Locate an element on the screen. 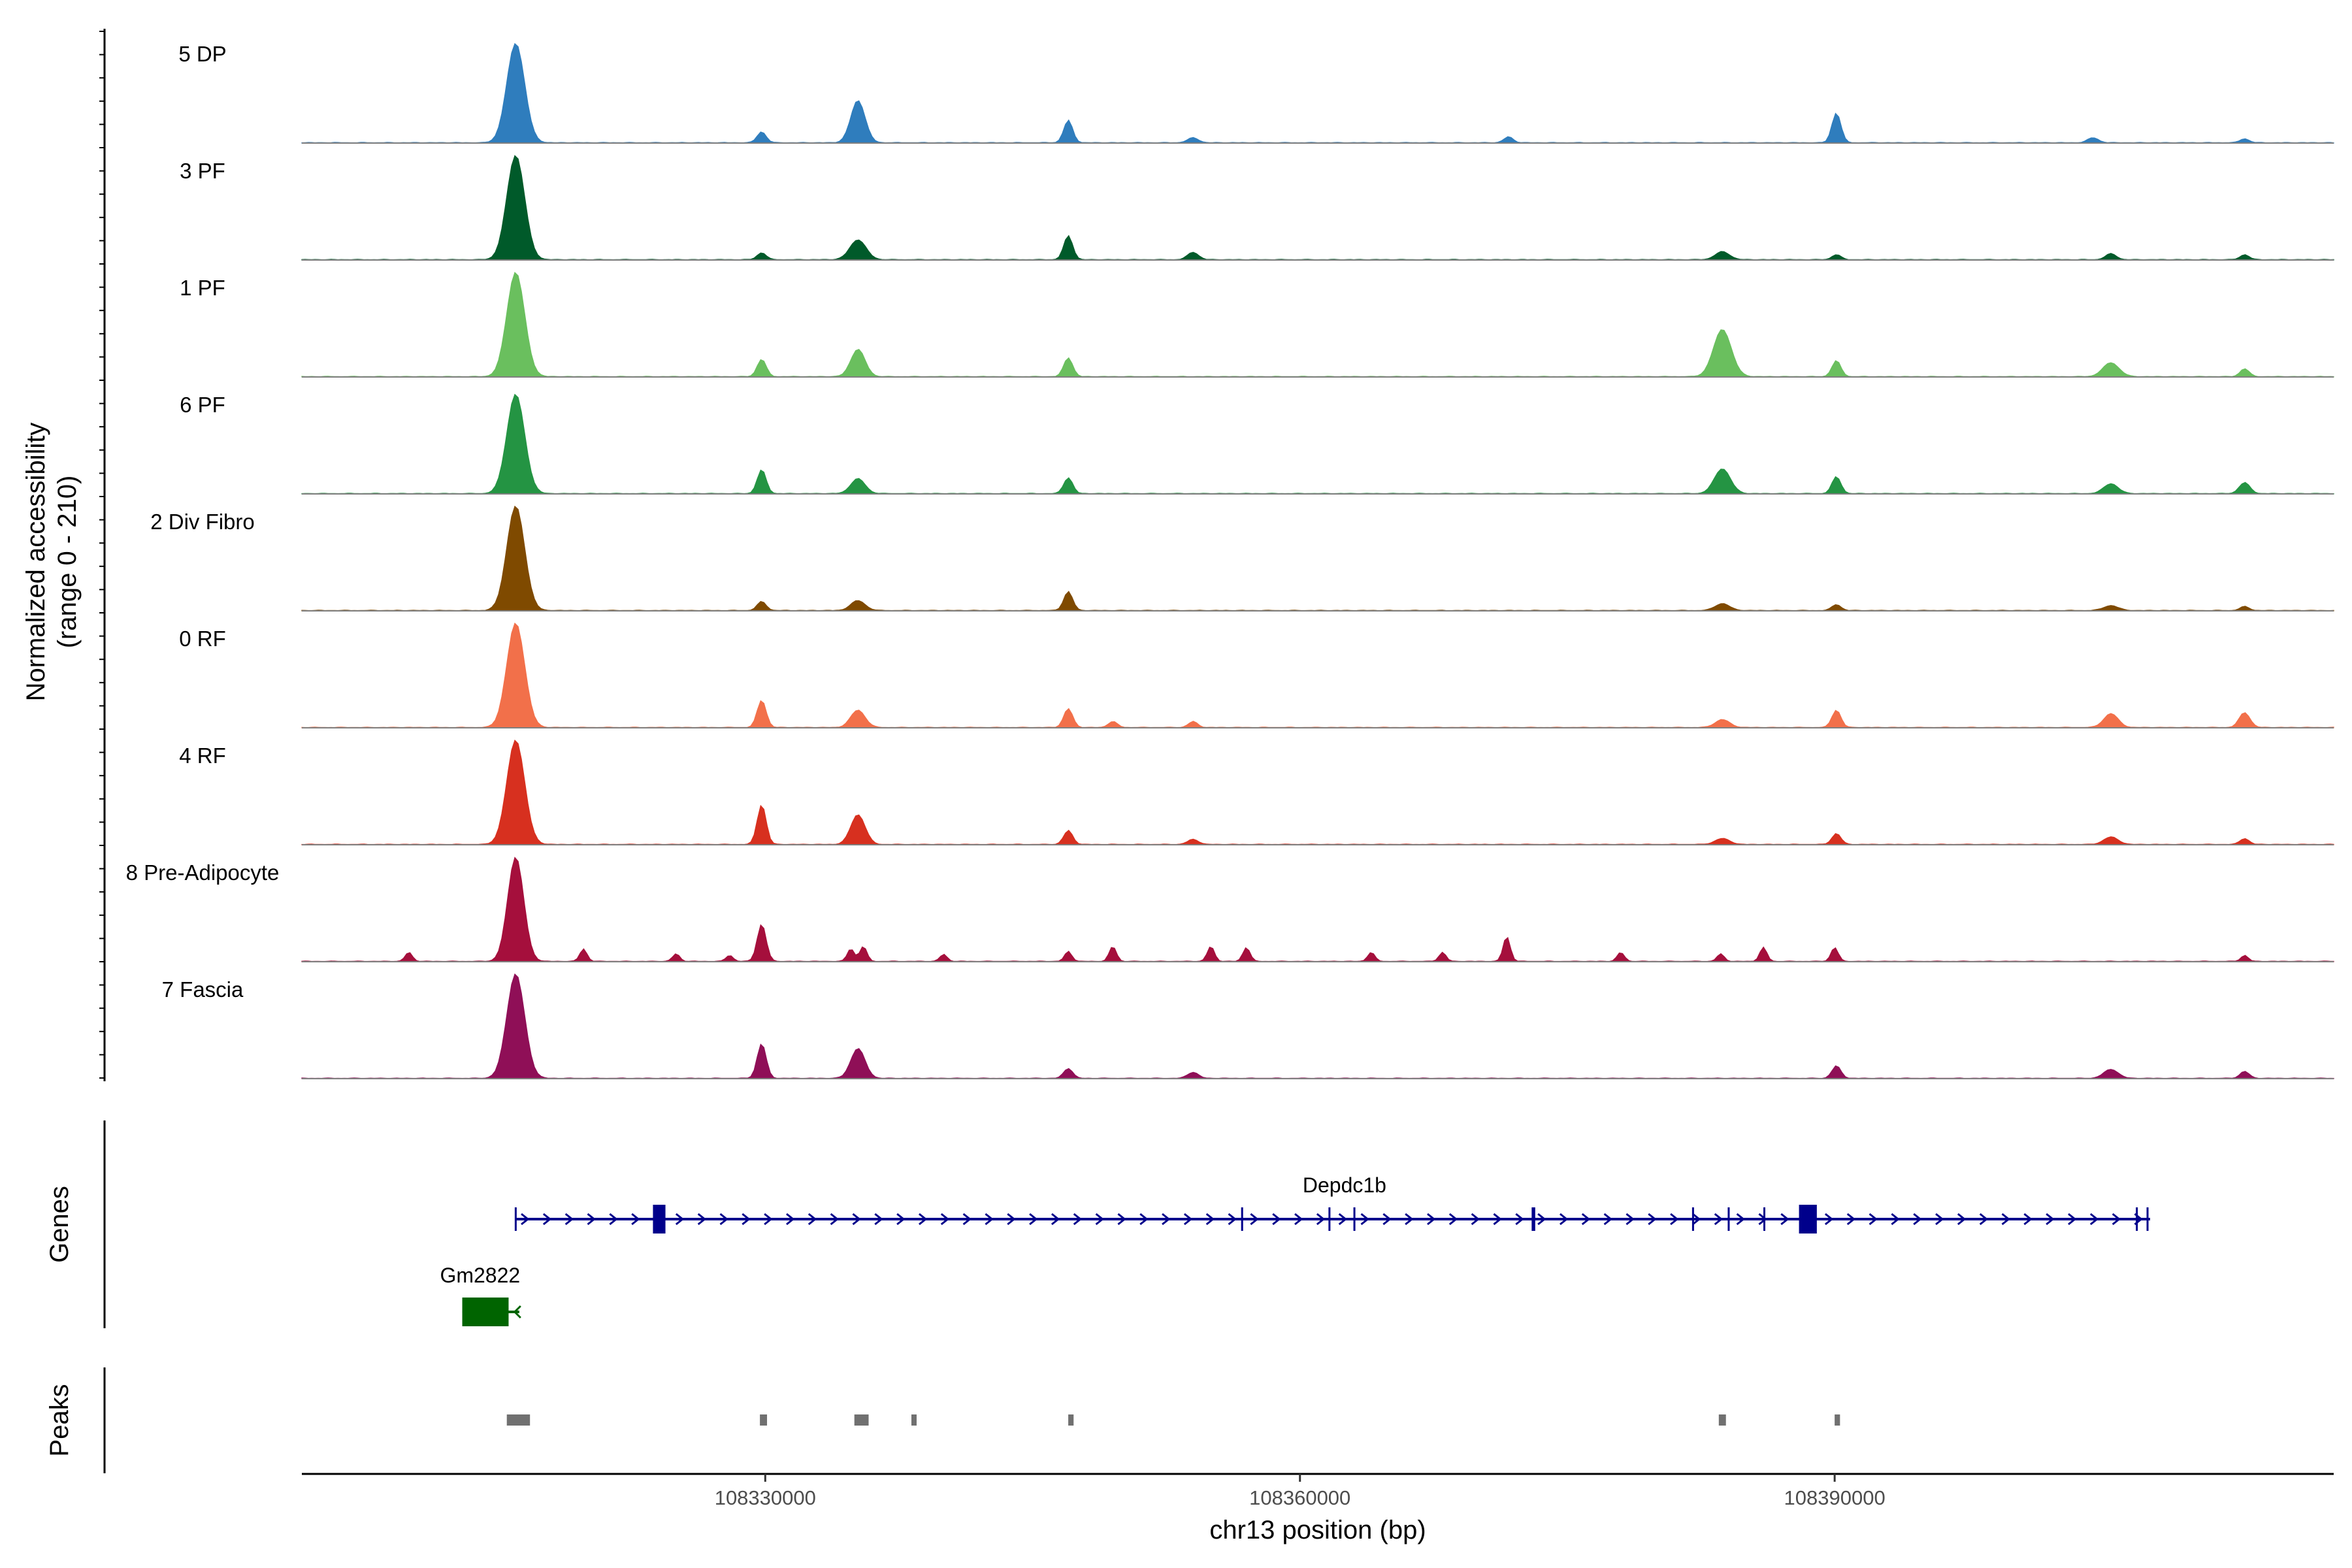 The height and width of the screenshot is (1568, 2352). track-label: 5 DP is located at coordinates (202, 54).